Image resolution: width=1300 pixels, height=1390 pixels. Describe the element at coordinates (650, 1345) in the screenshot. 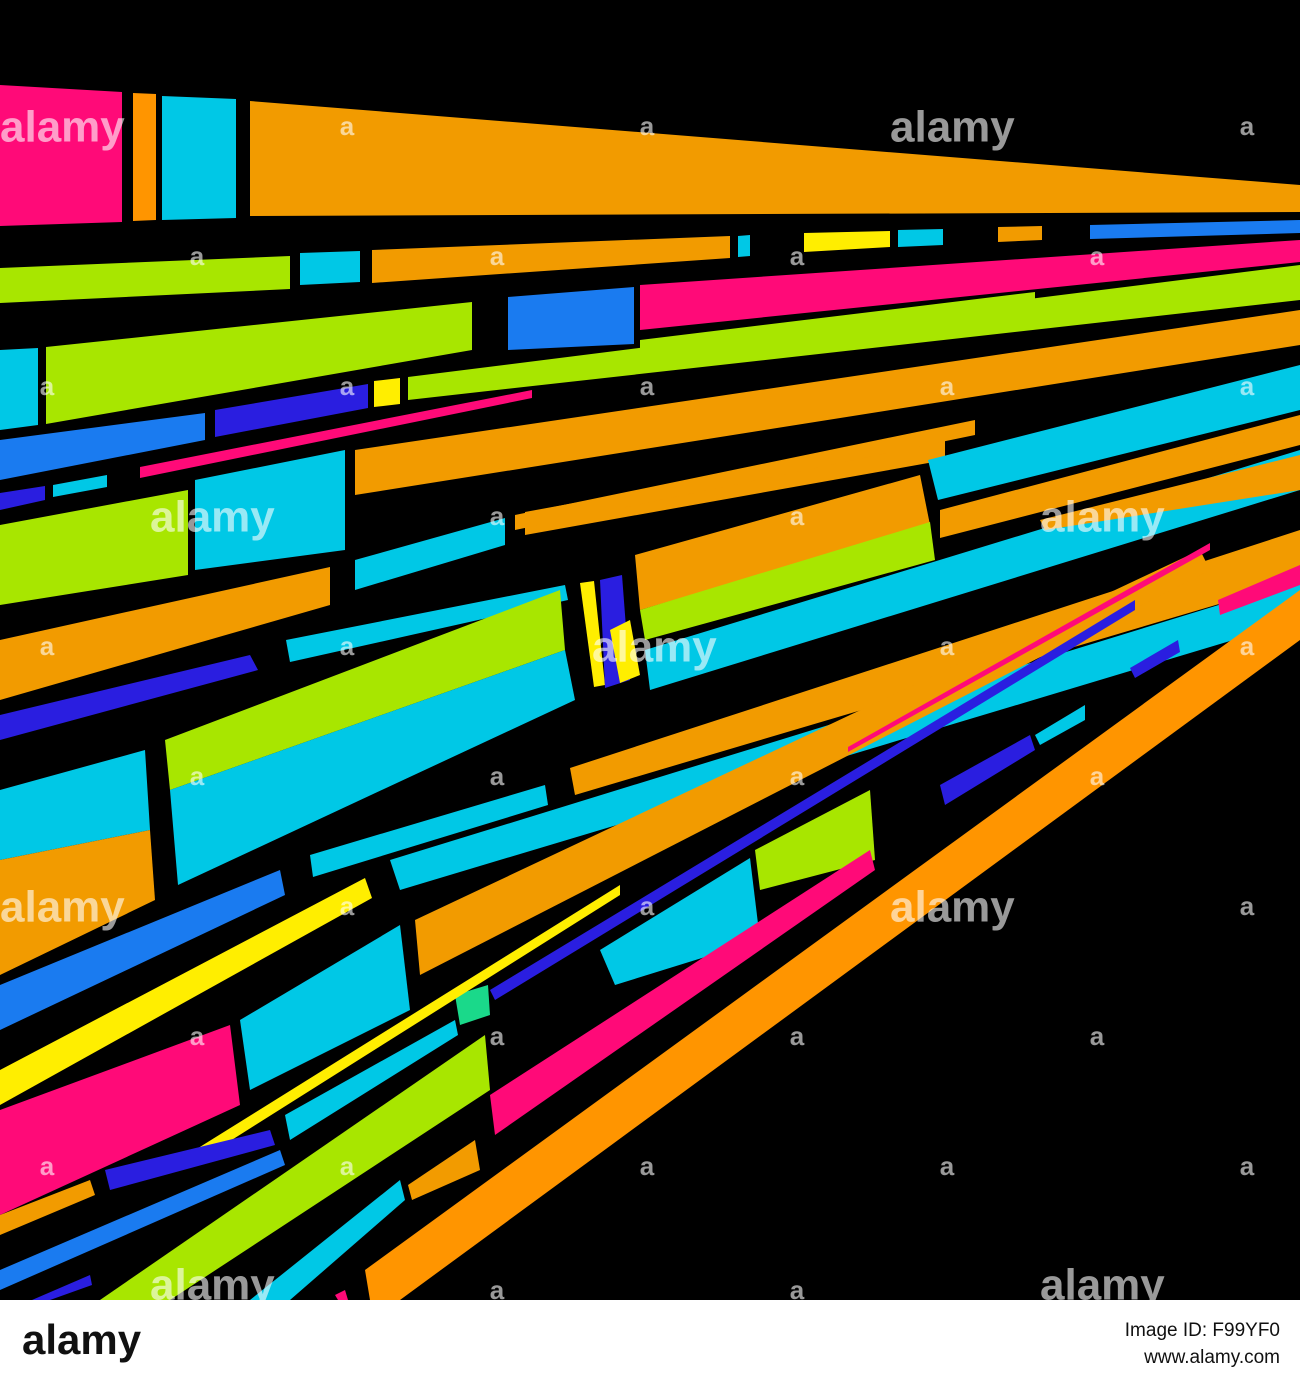

I see `footer-bar` at that location.